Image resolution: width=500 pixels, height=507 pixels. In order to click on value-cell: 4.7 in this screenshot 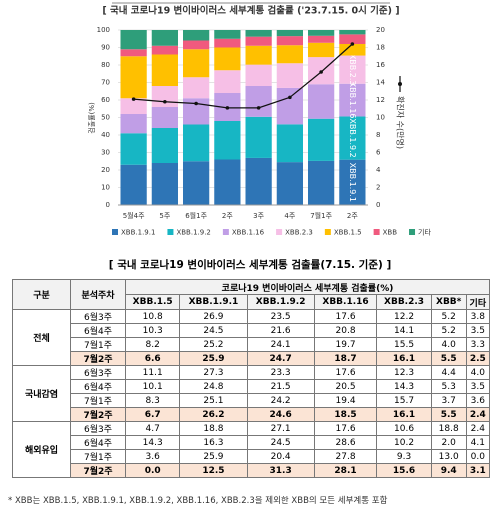, I will do `click(152, 428)`.